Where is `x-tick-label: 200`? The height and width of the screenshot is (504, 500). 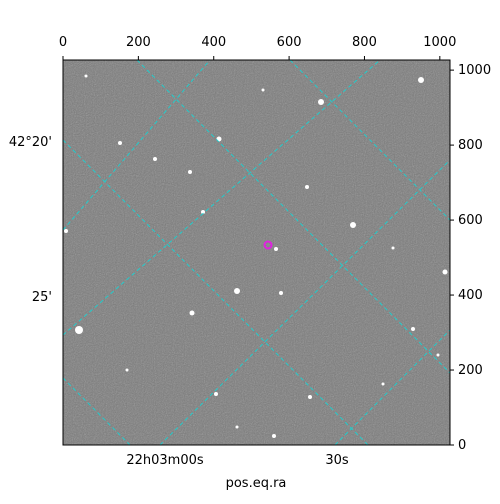
x-tick-label: 200 is located at coordinates (138, 42).